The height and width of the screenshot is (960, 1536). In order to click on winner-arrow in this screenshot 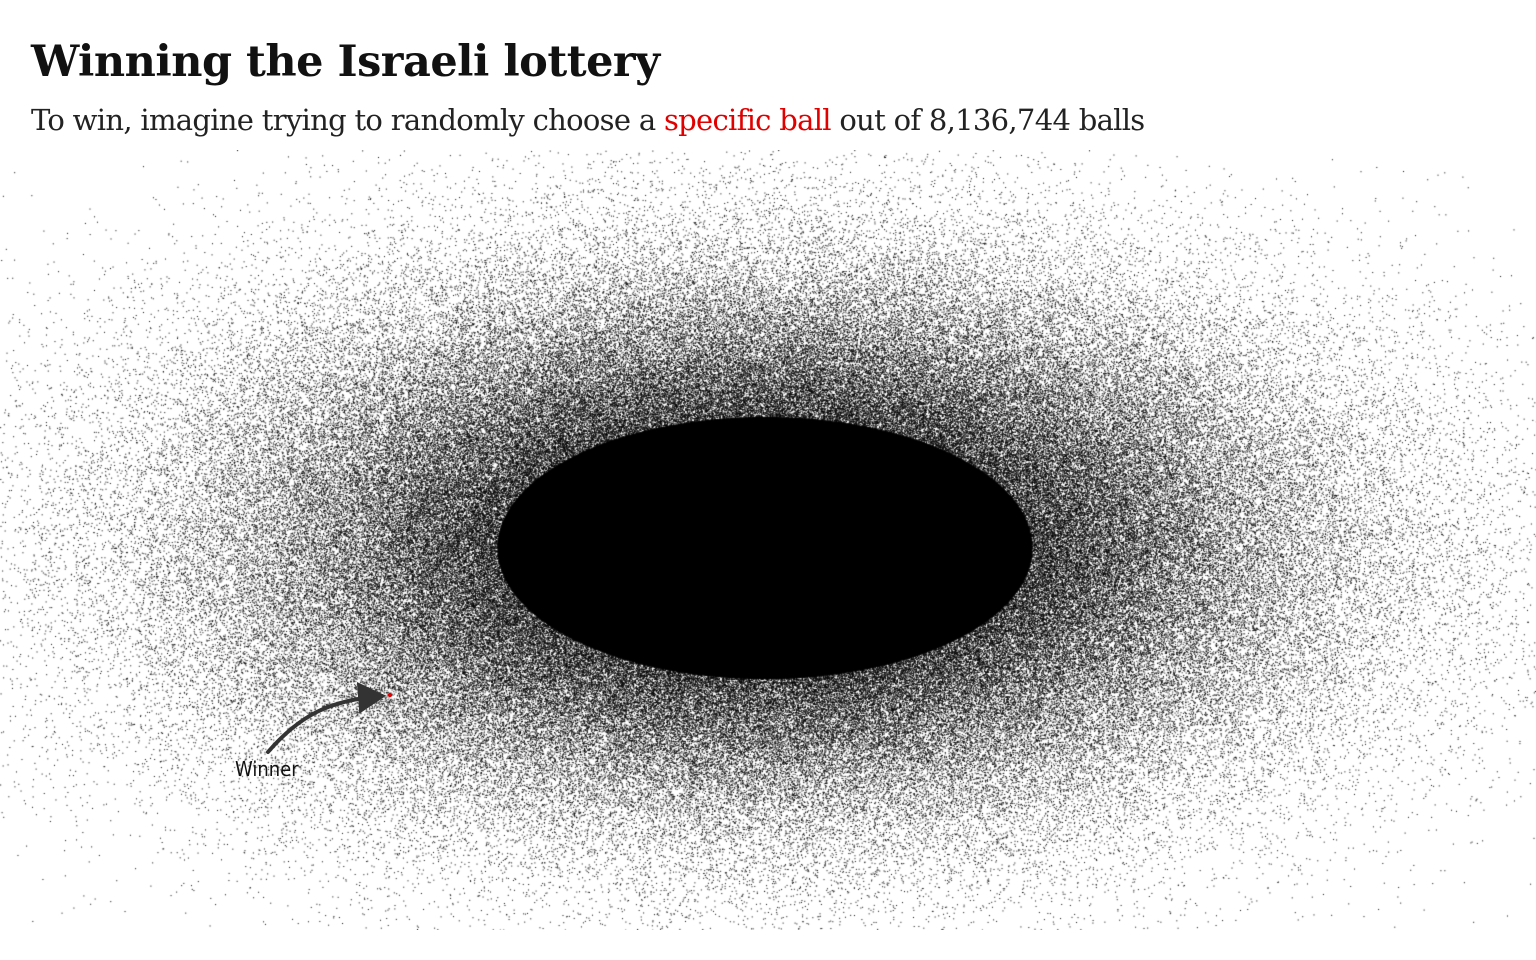, I will do `click(326, 717)`.